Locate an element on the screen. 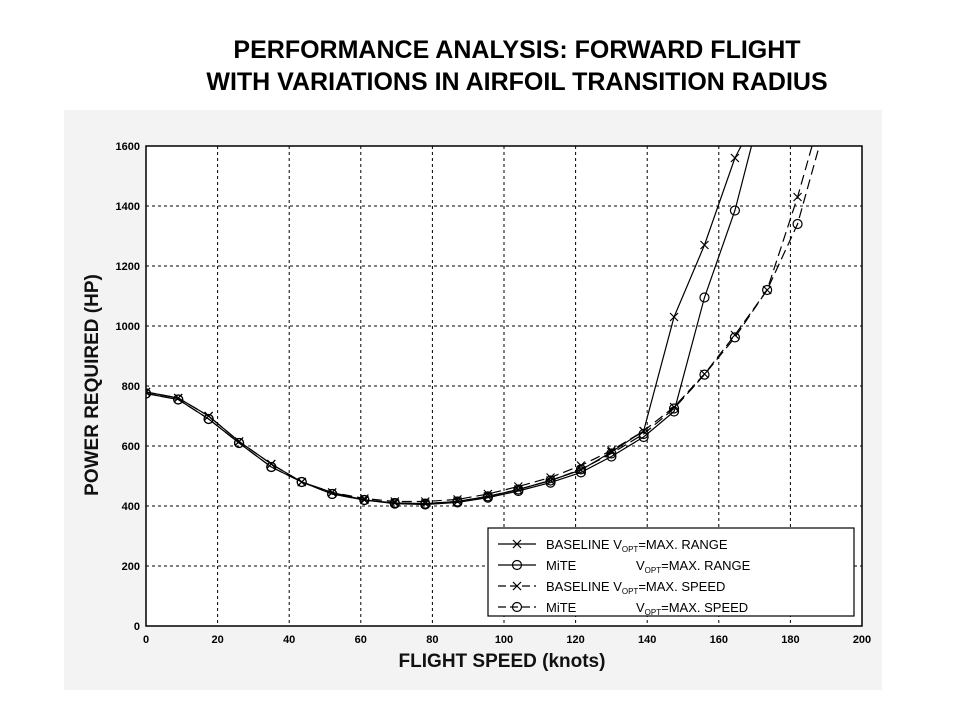  x-tick-label: 20 is located at coordinates (217, 640).